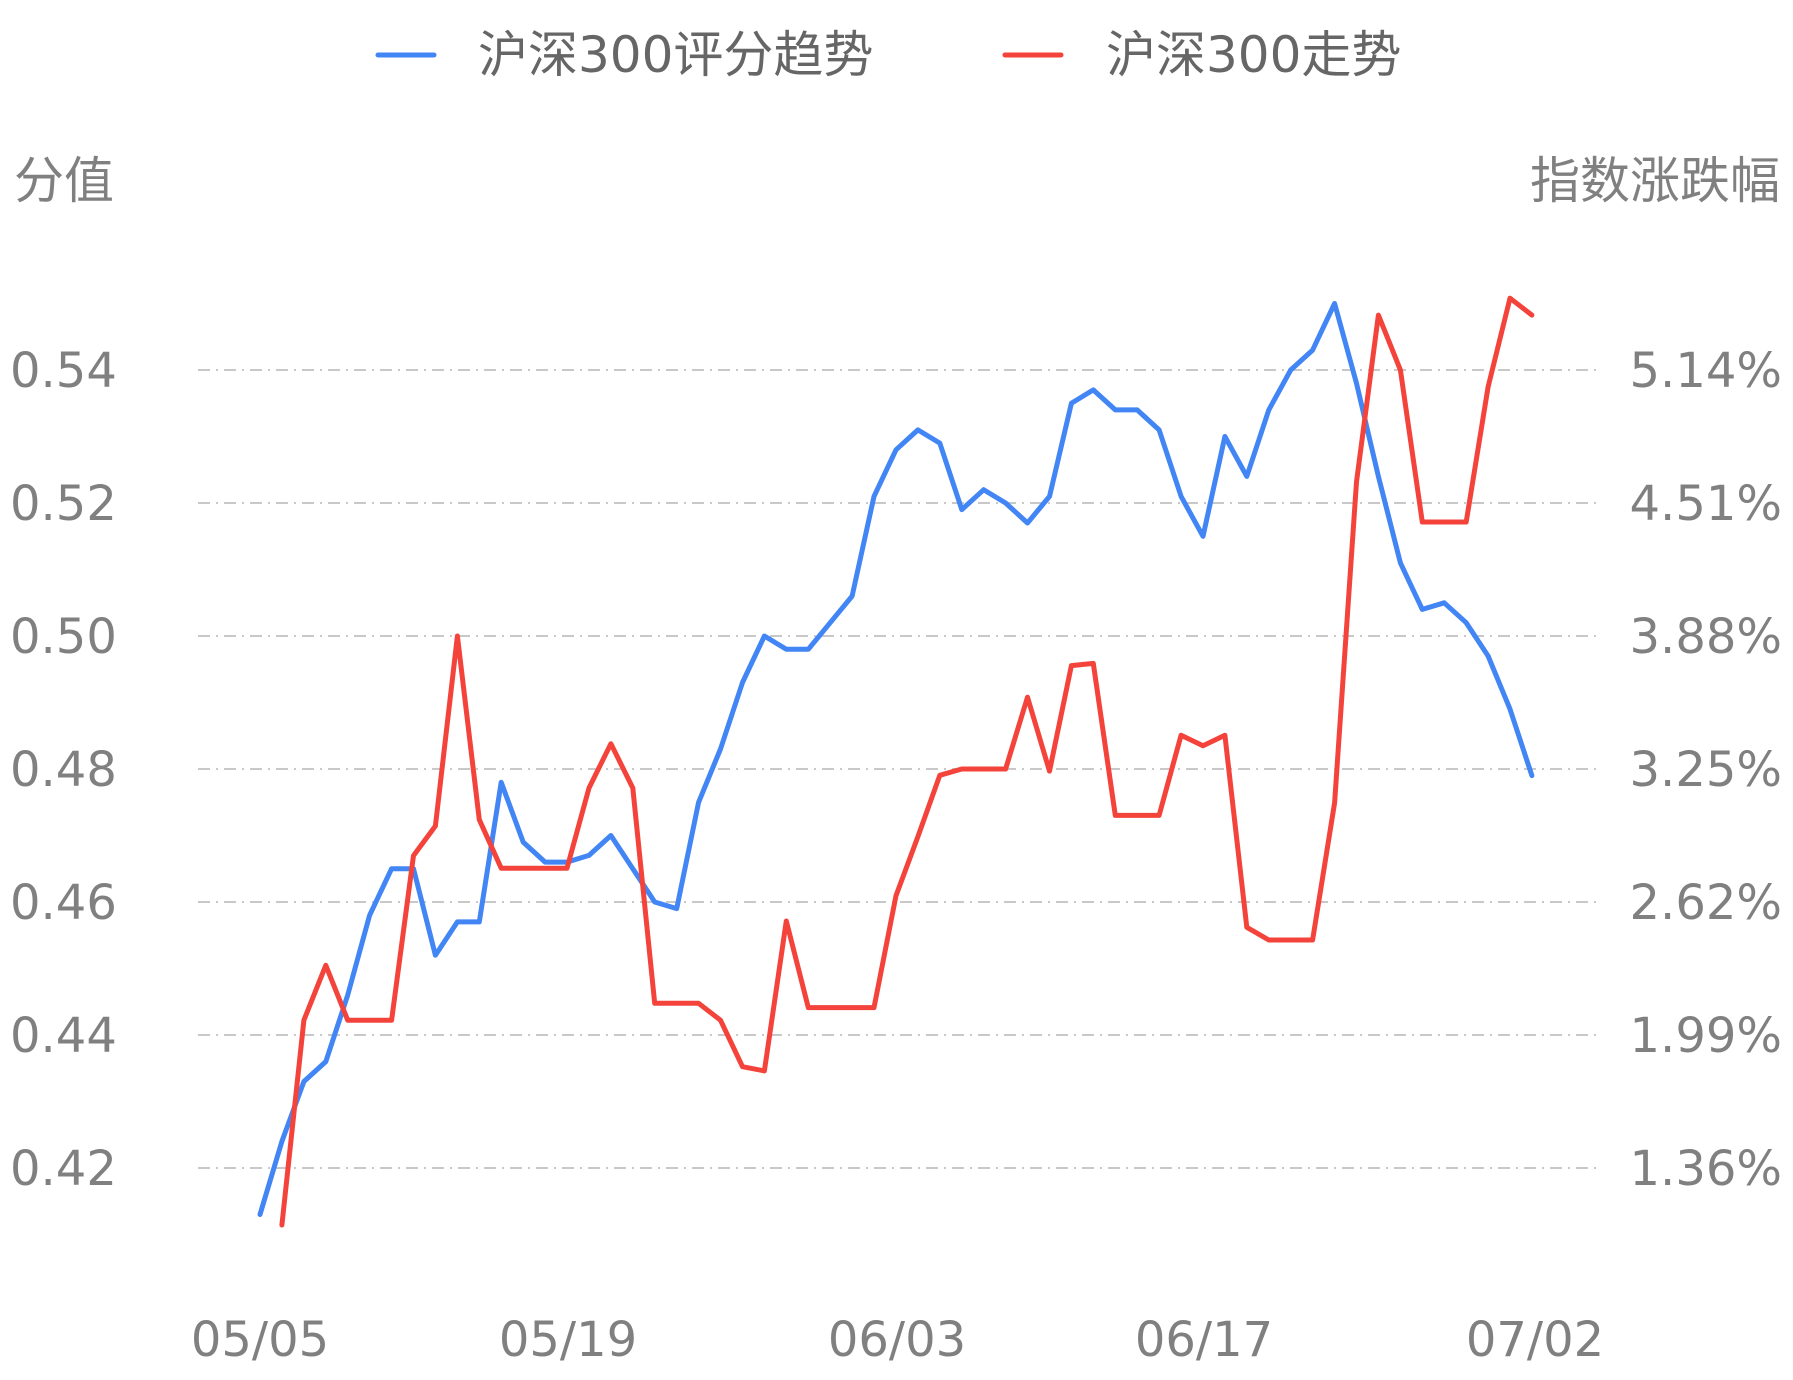 This screenshot has height=1380, width=1793. What do you see at coordinates (260, 1340) in the screenshot?
I see `x-tick-label: 05/05` at bounding box center [260, 1340].